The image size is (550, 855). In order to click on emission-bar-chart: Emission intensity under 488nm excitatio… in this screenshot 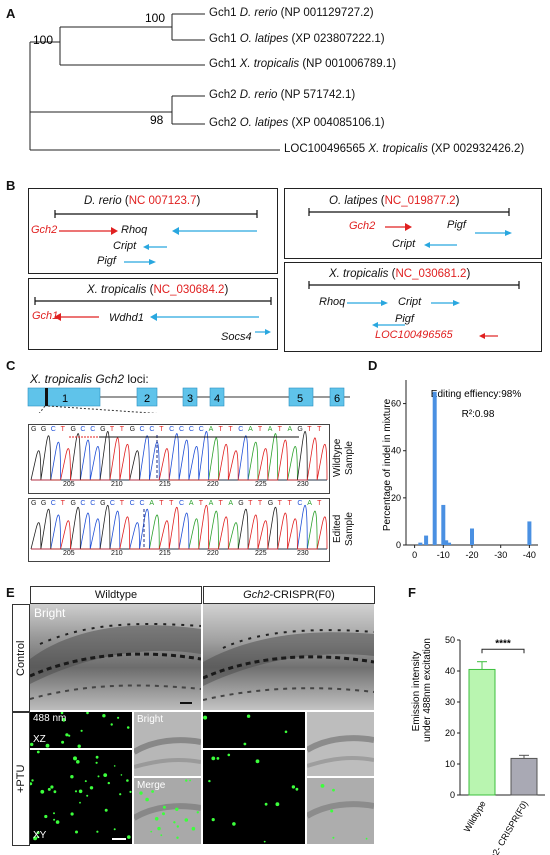, I will do `click(478, 745)`.